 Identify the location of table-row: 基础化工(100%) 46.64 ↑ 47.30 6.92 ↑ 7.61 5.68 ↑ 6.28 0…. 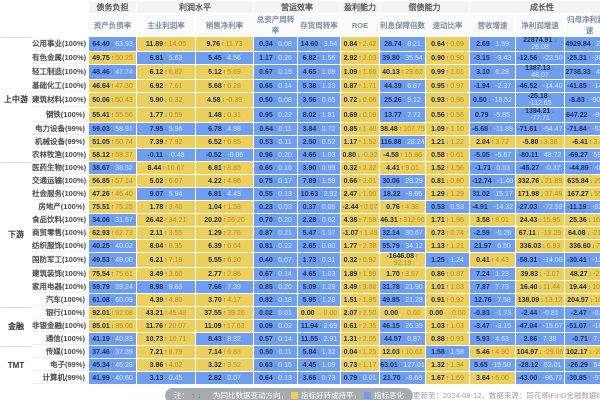
(300, 86).